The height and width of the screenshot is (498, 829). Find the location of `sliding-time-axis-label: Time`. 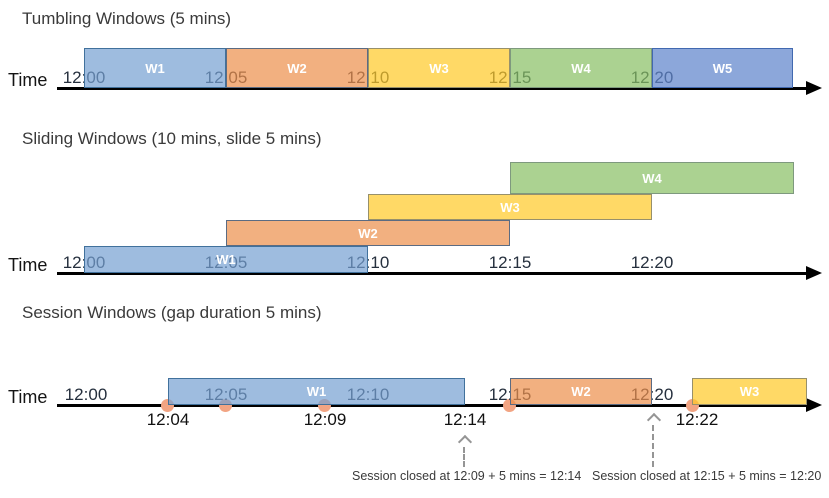

sliding-time-axis-label: Time is located at coordinates (28, 265).